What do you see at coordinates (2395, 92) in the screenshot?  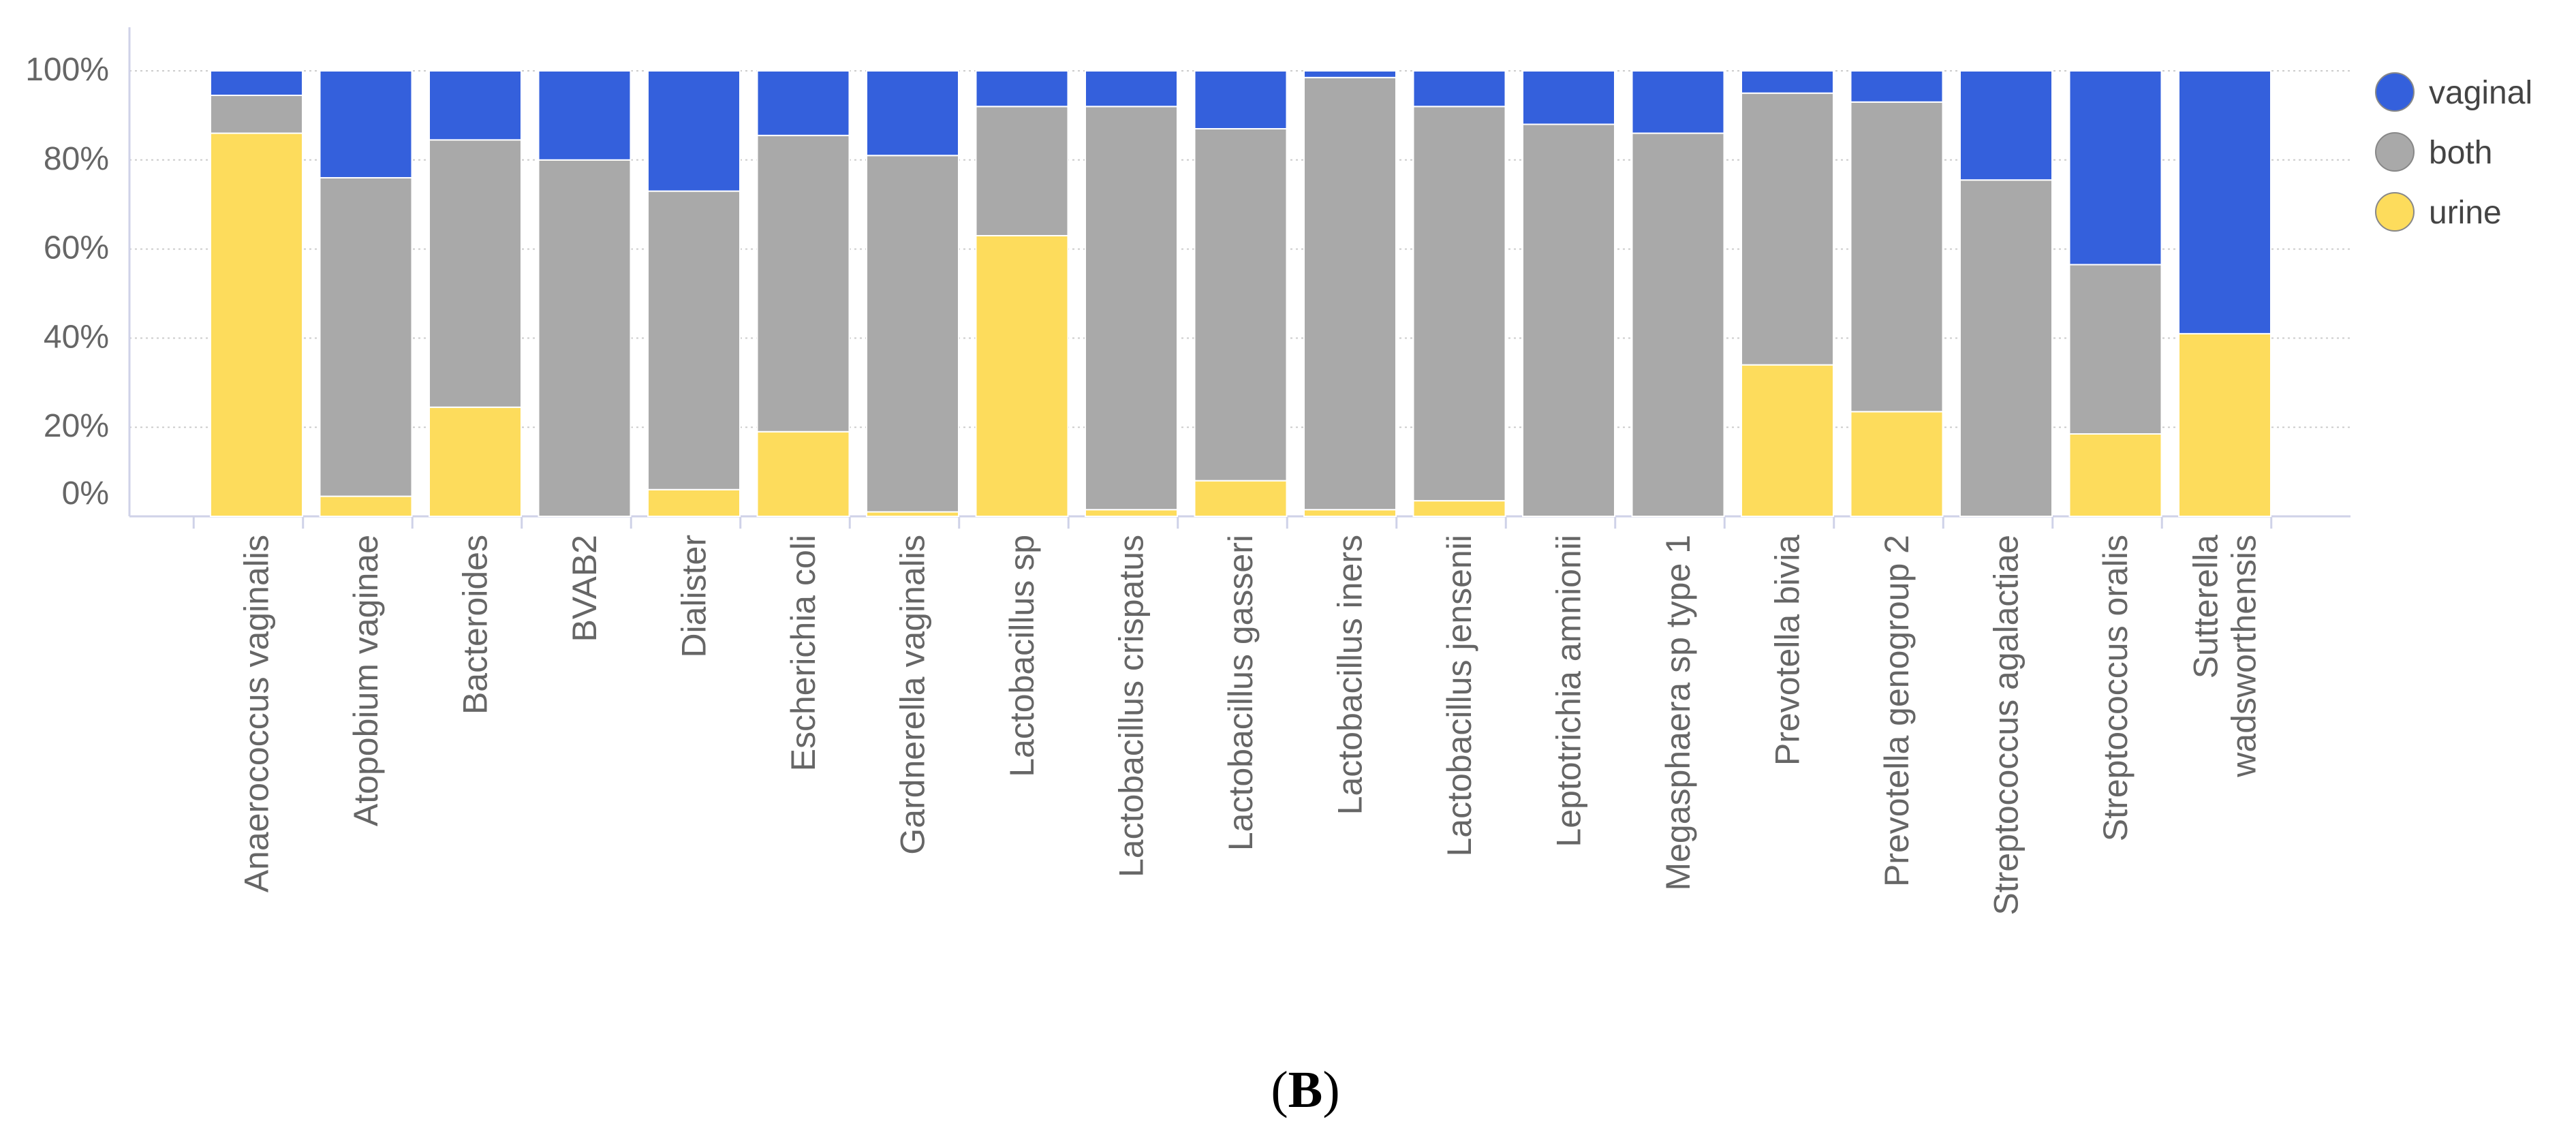 I see `legend-marker-vaginal` at bounding box center [2395, 92].